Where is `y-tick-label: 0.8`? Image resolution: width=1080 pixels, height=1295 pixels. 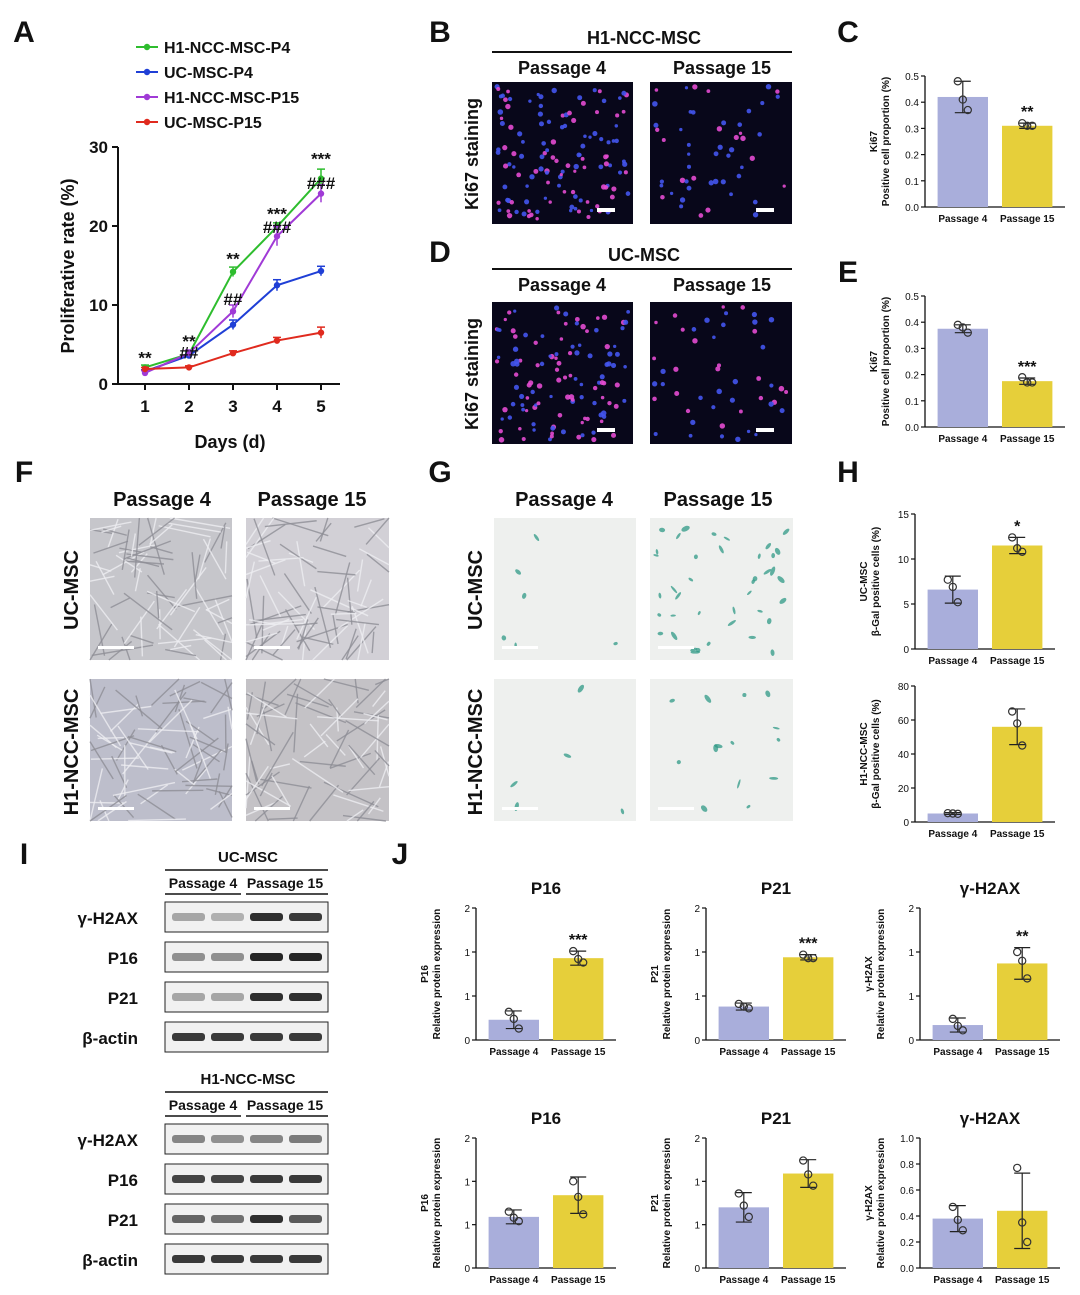
y-tick-label: 0.8 is located at coordinates (907, 1165).